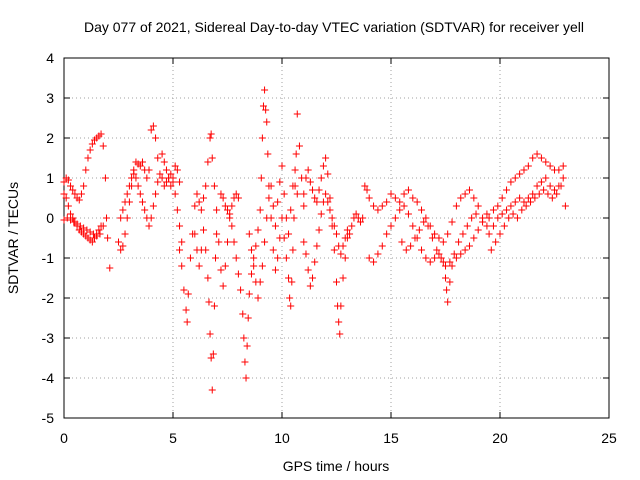 This screenshot has width=640, height=480. Describe the element at coordinates (64, 438) in the screenshot. I see `x-tick-label: 0` at that location.